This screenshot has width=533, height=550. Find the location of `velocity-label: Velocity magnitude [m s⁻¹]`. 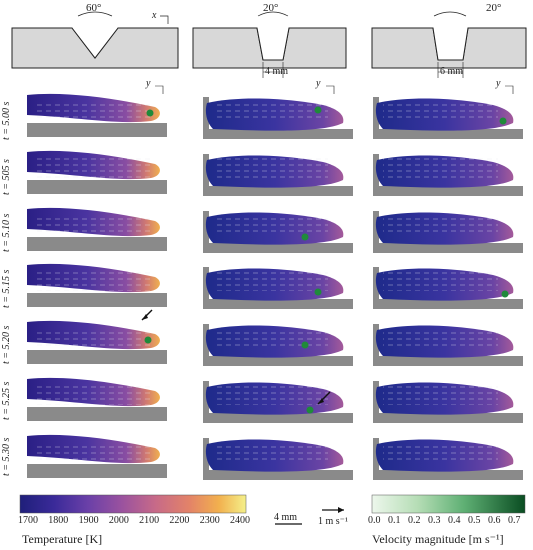

velocity-label: Velocity magnitude [m s⁻¹] is located at coordinates (438, 539).